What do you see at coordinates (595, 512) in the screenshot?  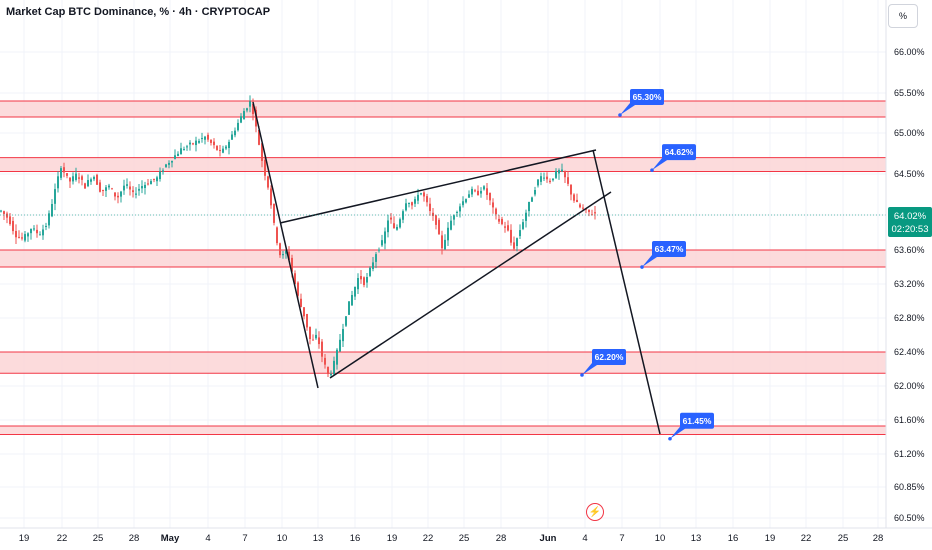 I see `flash-icon: ⚡` at bounding box center [595, 512].